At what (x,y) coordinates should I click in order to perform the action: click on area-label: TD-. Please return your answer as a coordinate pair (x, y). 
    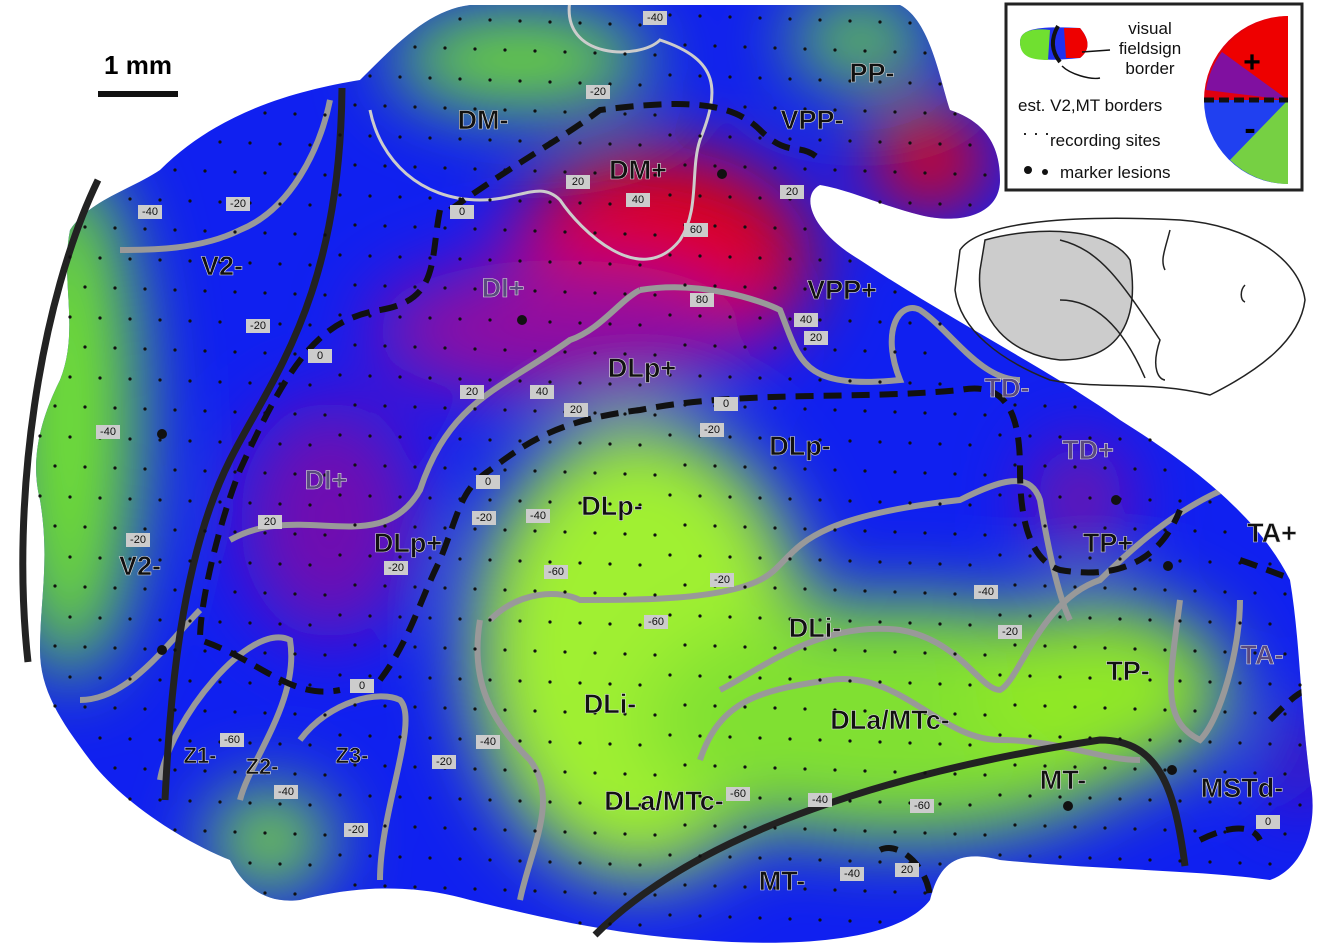
    Looking at the image, I should click on (1007, 388).